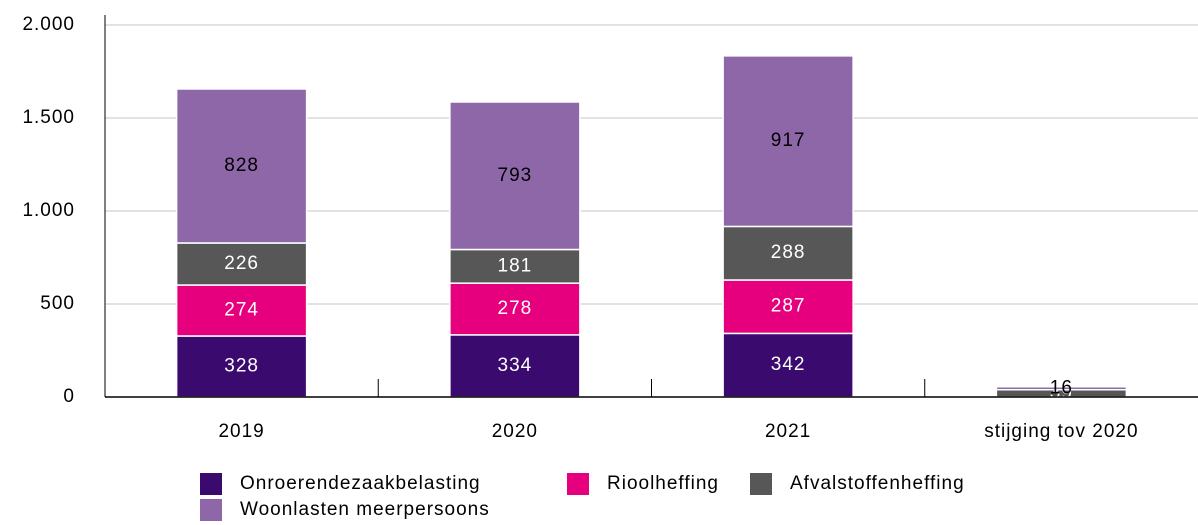  Describe the element at coordinates (788, 364) in the screenshot. I see `data-label: 342` at that location.